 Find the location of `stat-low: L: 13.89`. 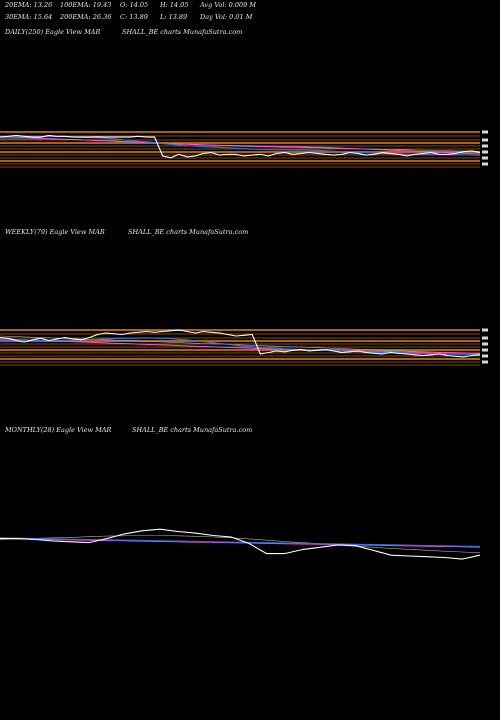

stat-low: L: 13.89 is located at coordinates (174, 17).